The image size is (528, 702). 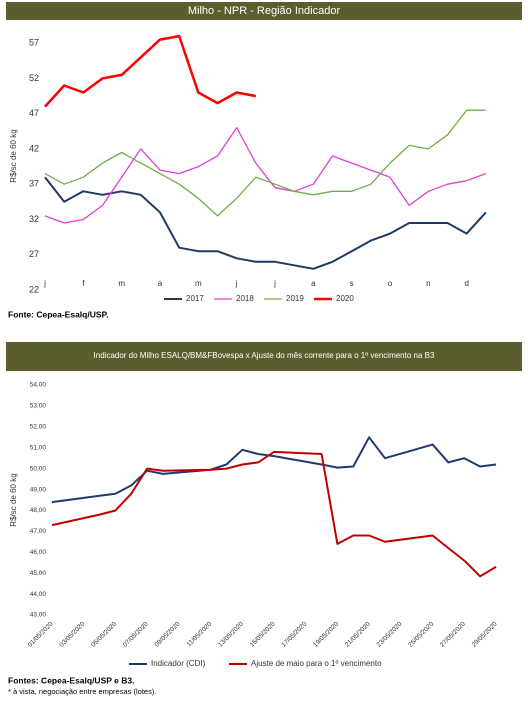 I want to click on x-tick-label: f, so click(x=83, y=283).